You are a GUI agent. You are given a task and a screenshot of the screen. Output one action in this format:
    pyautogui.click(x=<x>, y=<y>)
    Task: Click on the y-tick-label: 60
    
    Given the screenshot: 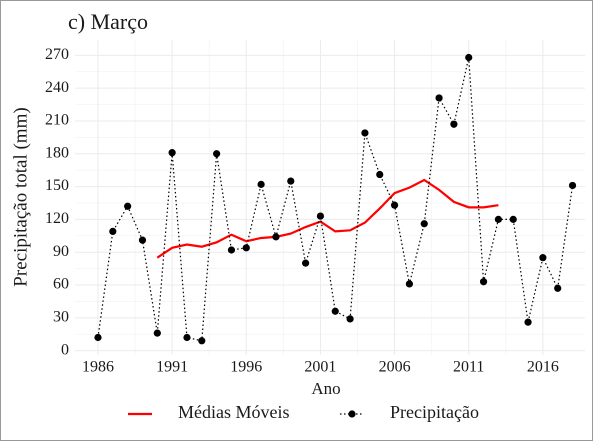 What is the action you would take?
    pyautogui.click(x=61, y=284)
    